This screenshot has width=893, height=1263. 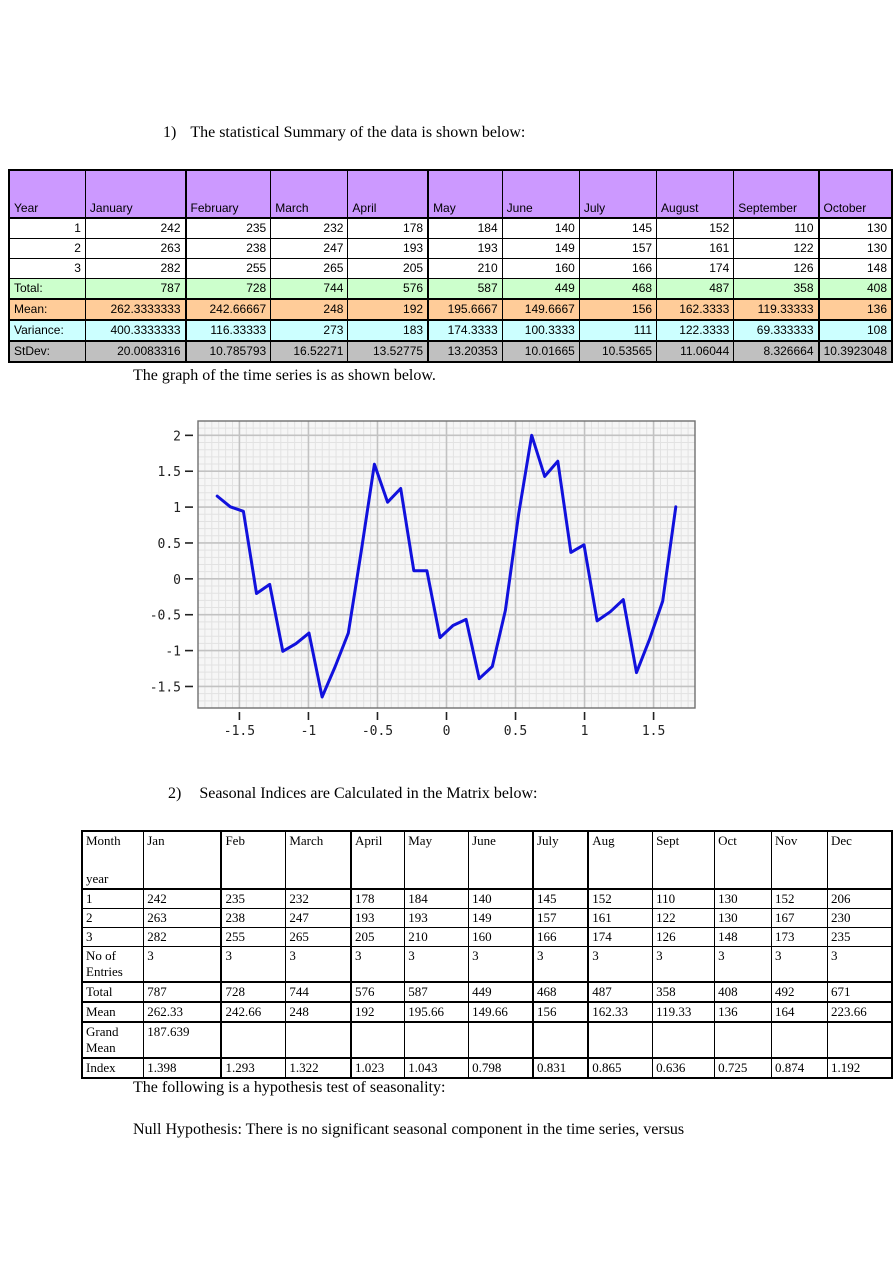 I want to click on summary-cell: 110, so click(x=776, y=228).